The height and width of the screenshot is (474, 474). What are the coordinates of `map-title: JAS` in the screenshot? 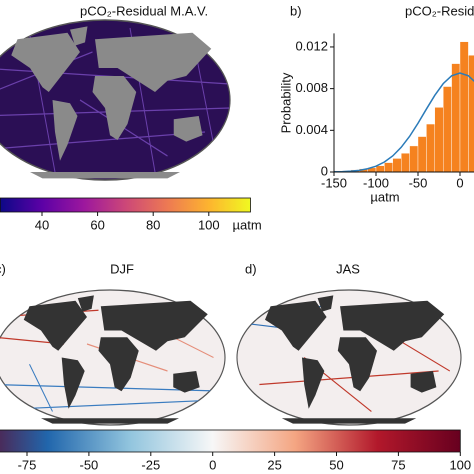 It's located at (348, 268).